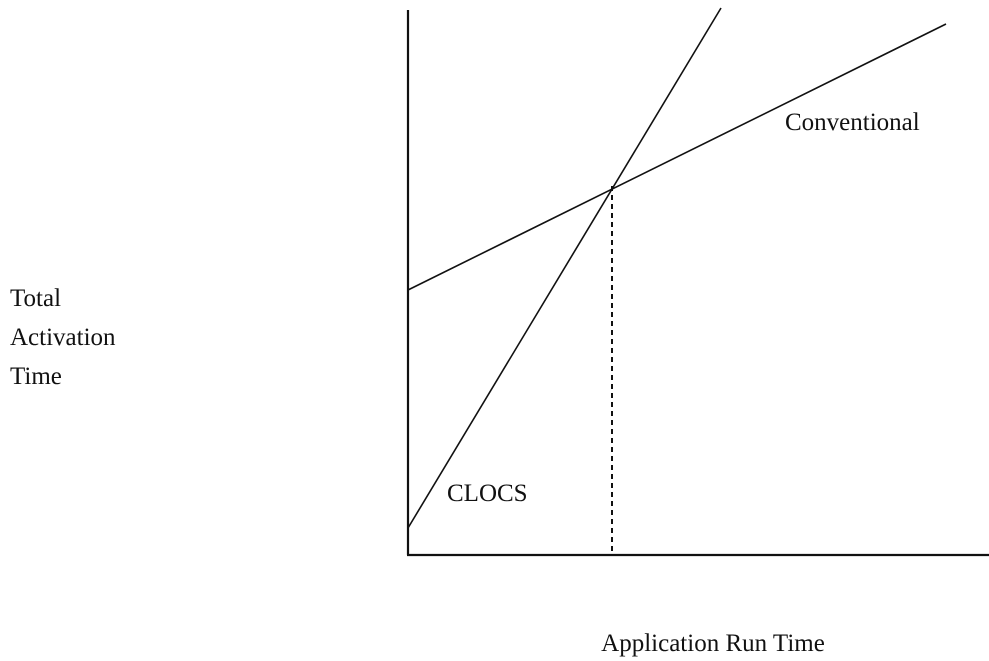 This screenshot has height=661, width=989. I want to click on y-axis-label: Activation, so click(63, 337).